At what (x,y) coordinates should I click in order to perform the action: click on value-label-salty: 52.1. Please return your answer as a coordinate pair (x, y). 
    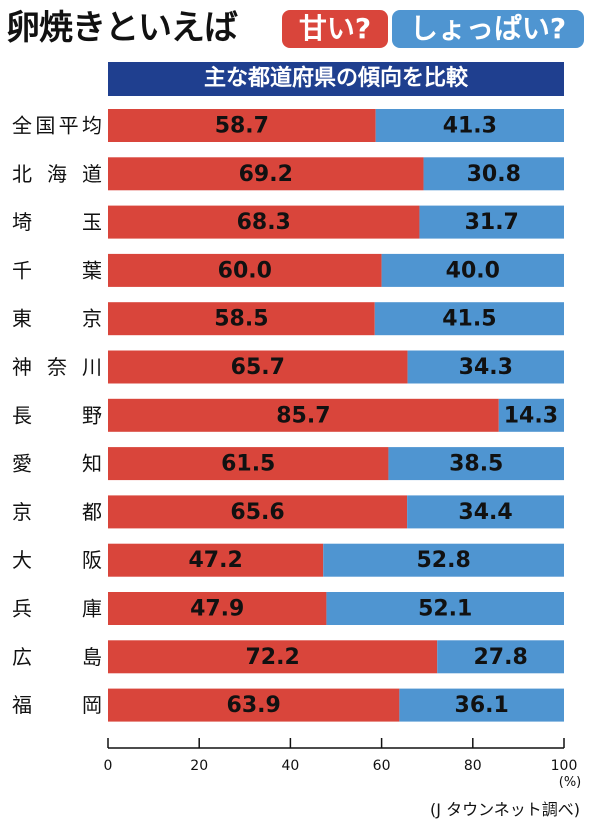
    Looking at the image, I should click on (445, 609).